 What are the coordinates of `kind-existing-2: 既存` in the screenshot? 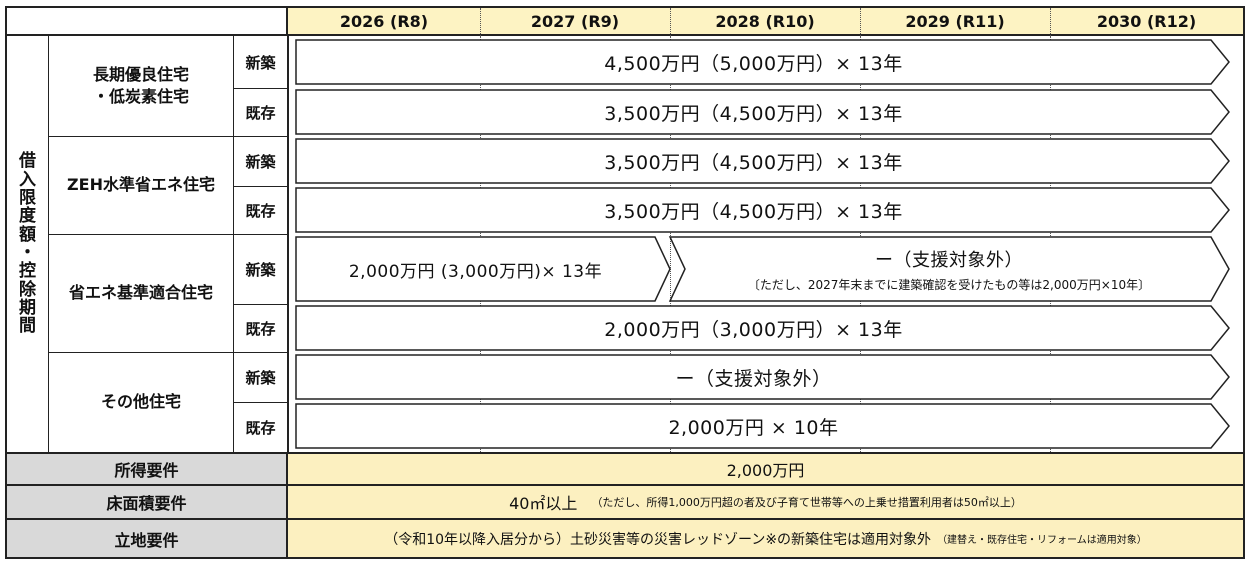 It's located at (260, 210).